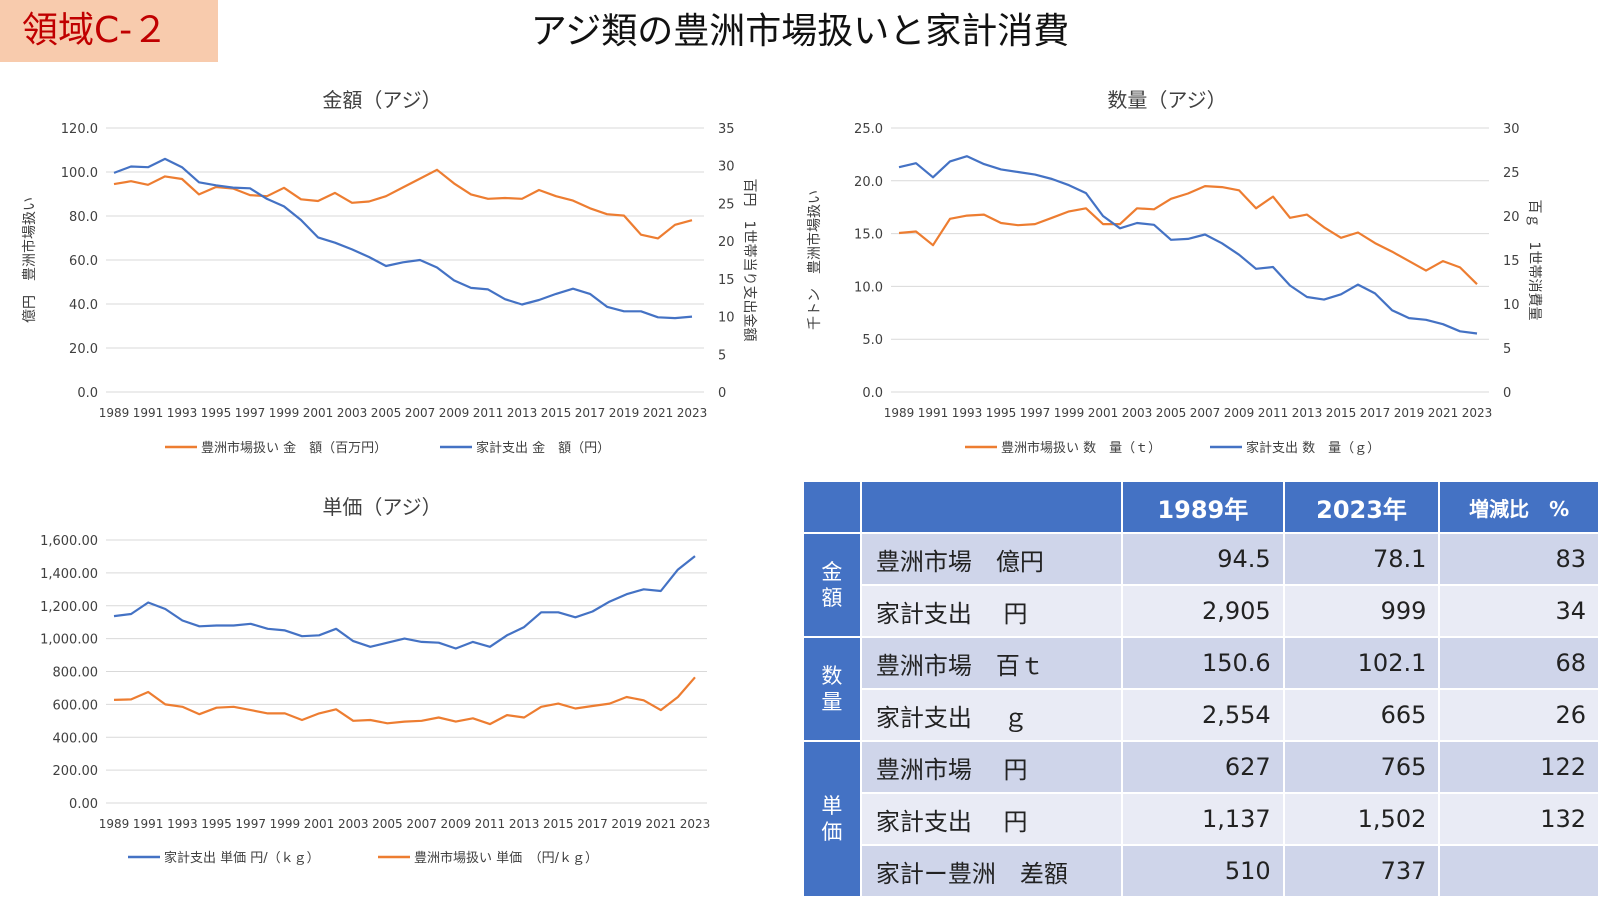 This screenshot has width=1600, height=900. What do you see at coordinates (868, 129) in the screenshot?
I see `y-left-tick-label: 25.0` at bounding box center [868, 129].